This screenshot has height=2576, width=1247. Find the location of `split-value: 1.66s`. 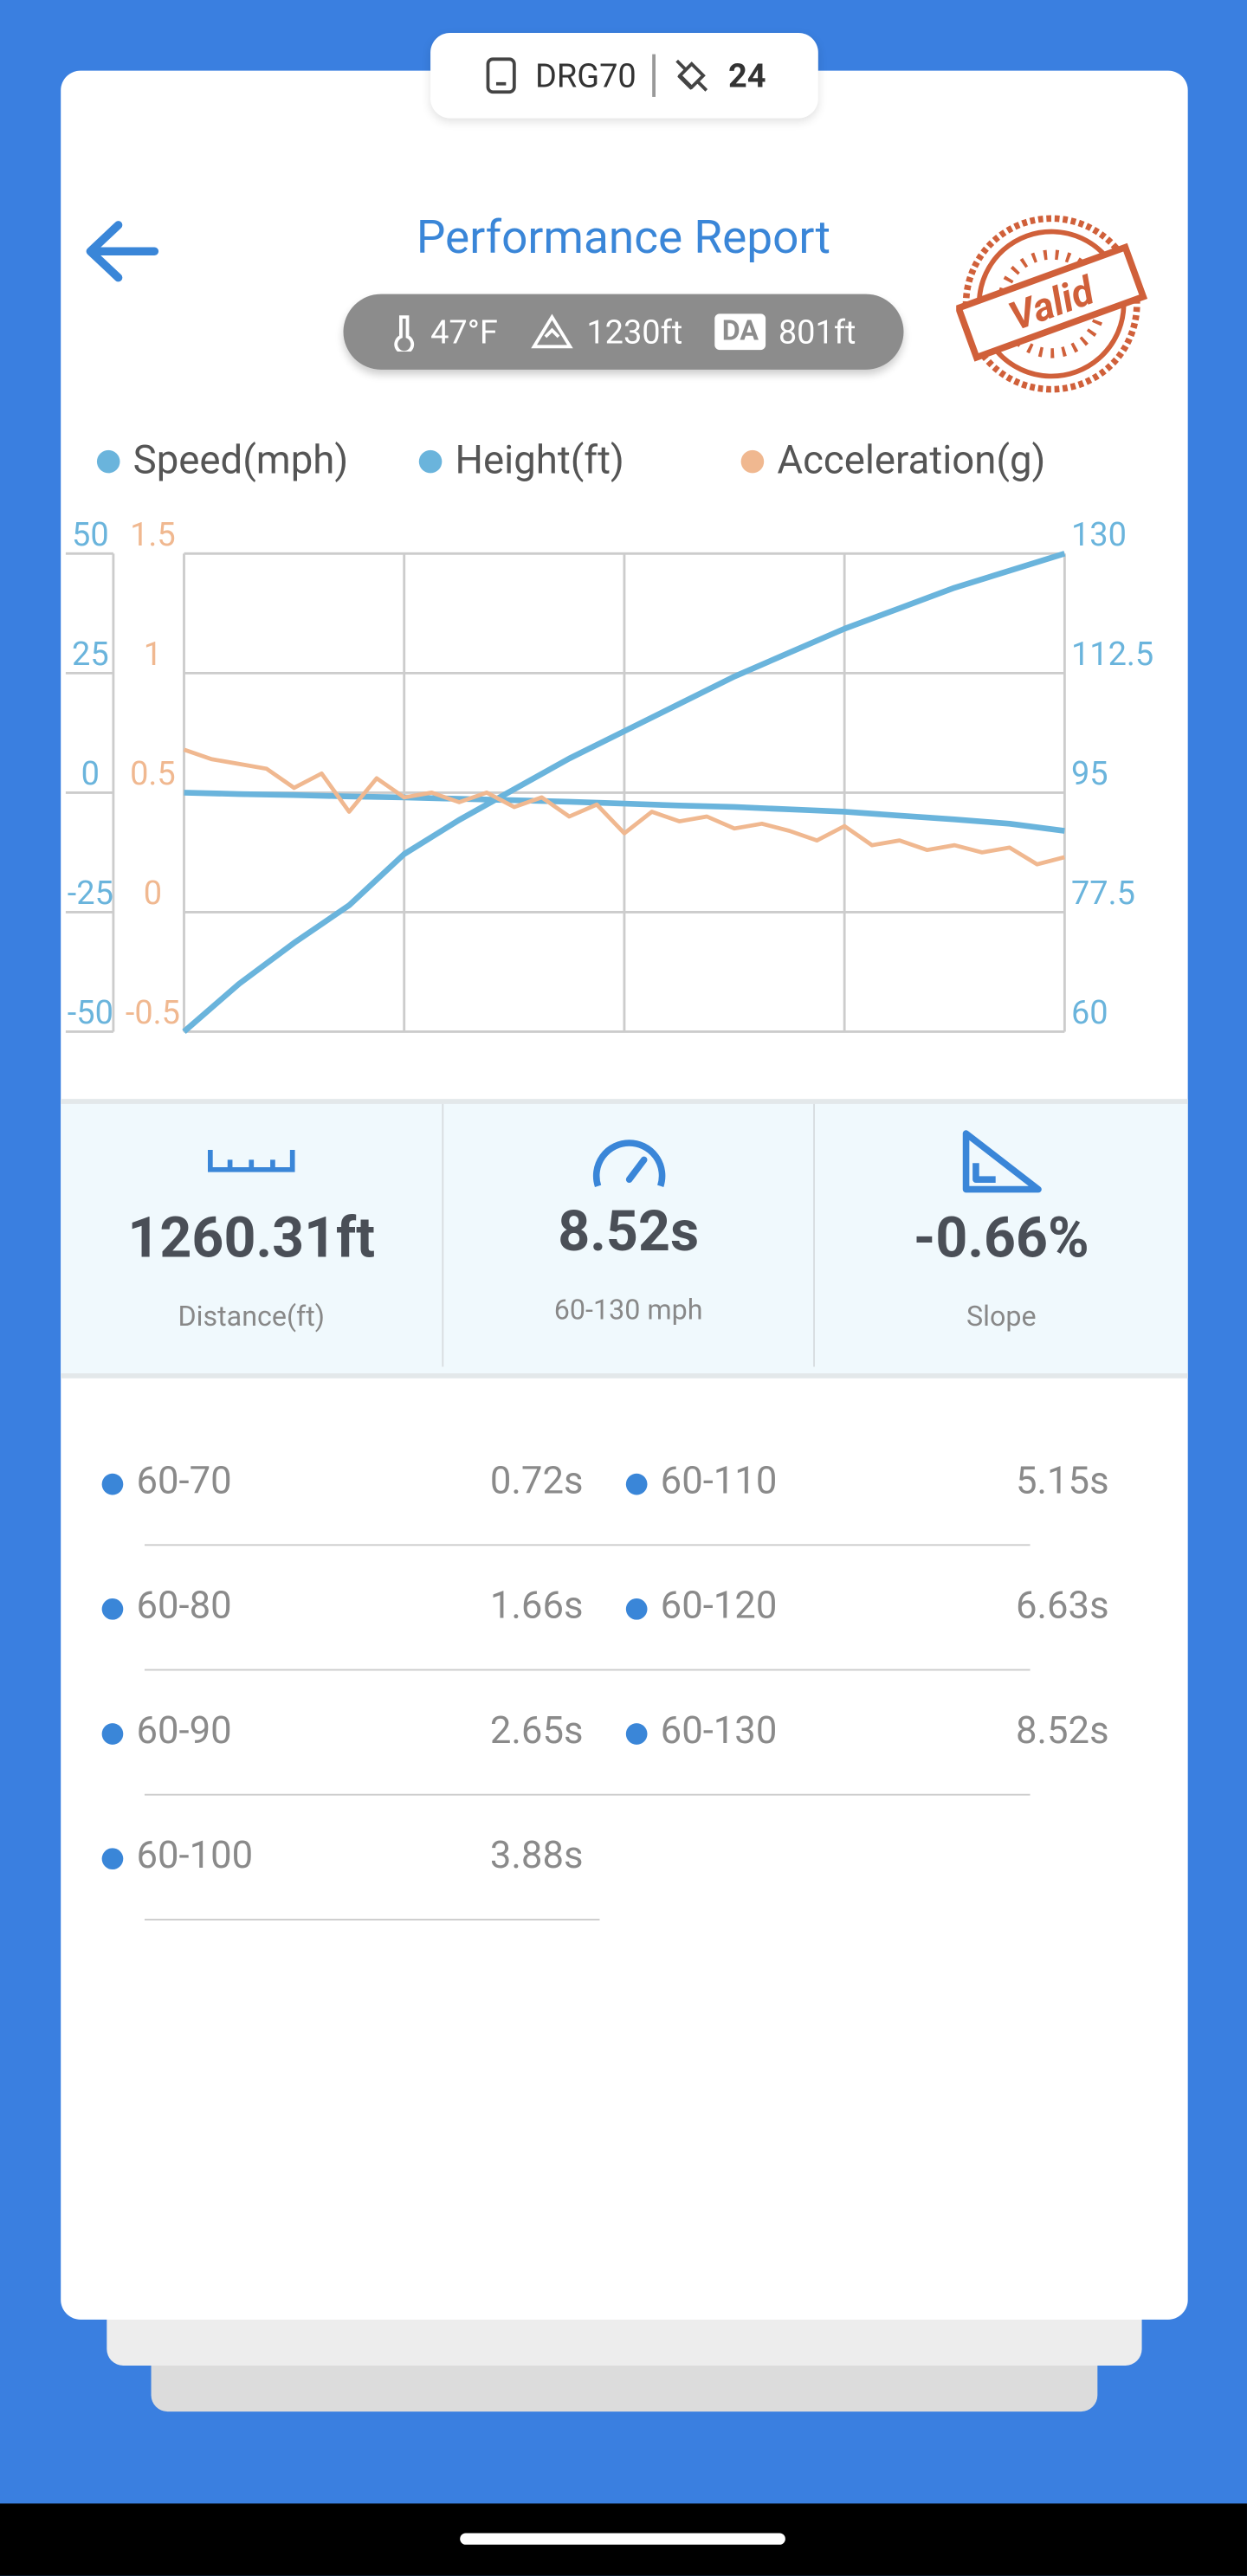

split-value: 1.66s is located at coordinates (536, 1606).